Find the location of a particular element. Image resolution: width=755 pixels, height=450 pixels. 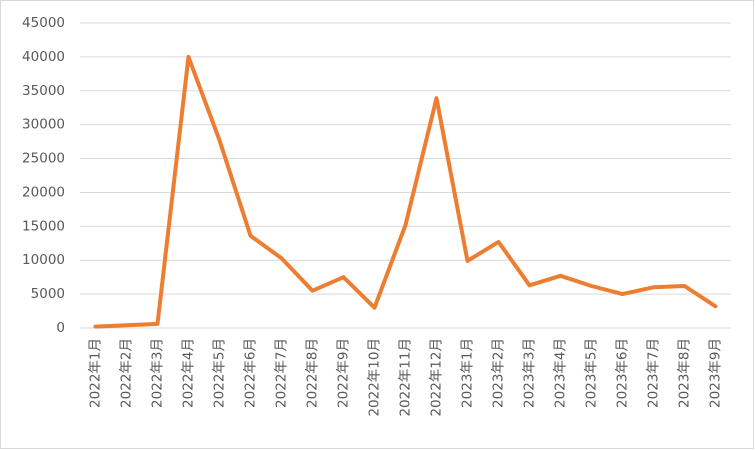

x-tick-label: 2023年8月 is located at coordinates (685, 373).